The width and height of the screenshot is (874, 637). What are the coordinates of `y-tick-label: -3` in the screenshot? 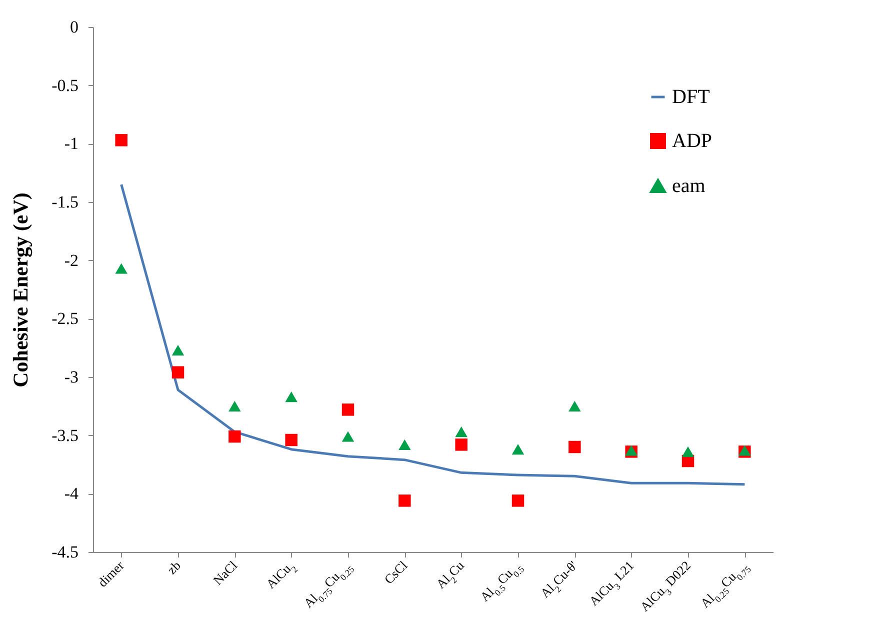 It's located at (71, 377).